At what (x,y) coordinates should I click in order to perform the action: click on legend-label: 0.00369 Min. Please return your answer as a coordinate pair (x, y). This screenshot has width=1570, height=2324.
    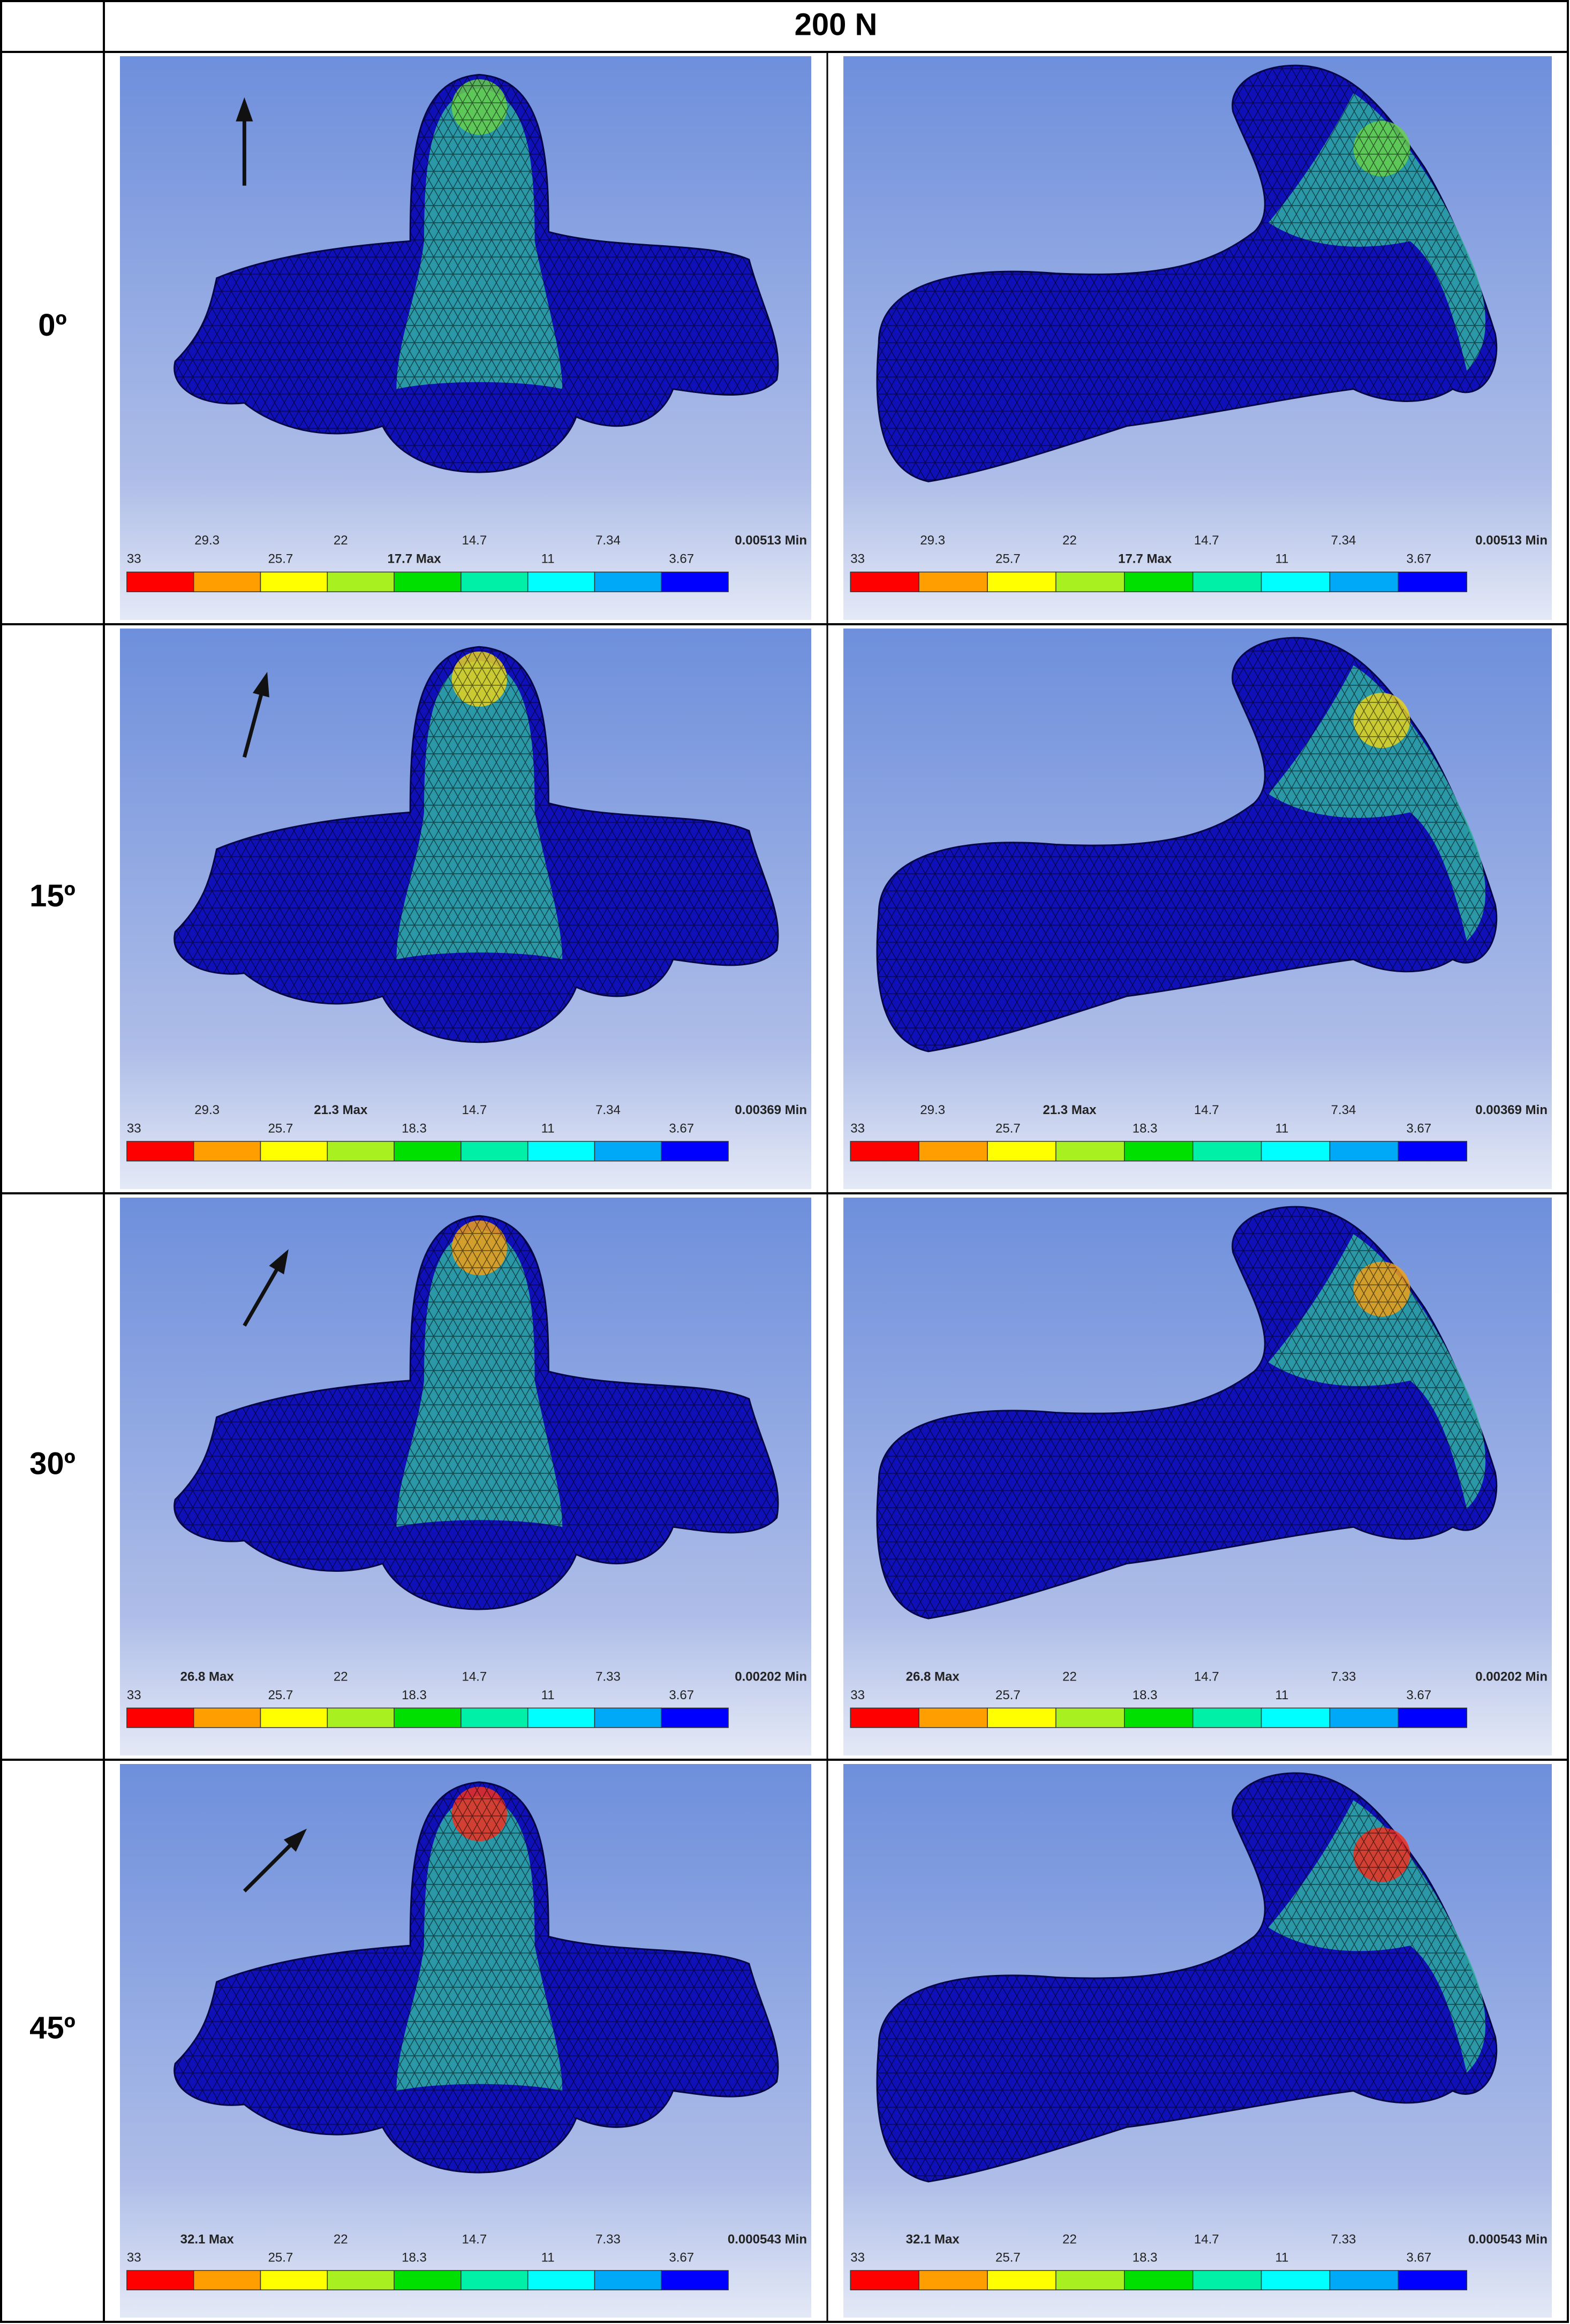
    Looking at the image, I should click on (771, 1110).